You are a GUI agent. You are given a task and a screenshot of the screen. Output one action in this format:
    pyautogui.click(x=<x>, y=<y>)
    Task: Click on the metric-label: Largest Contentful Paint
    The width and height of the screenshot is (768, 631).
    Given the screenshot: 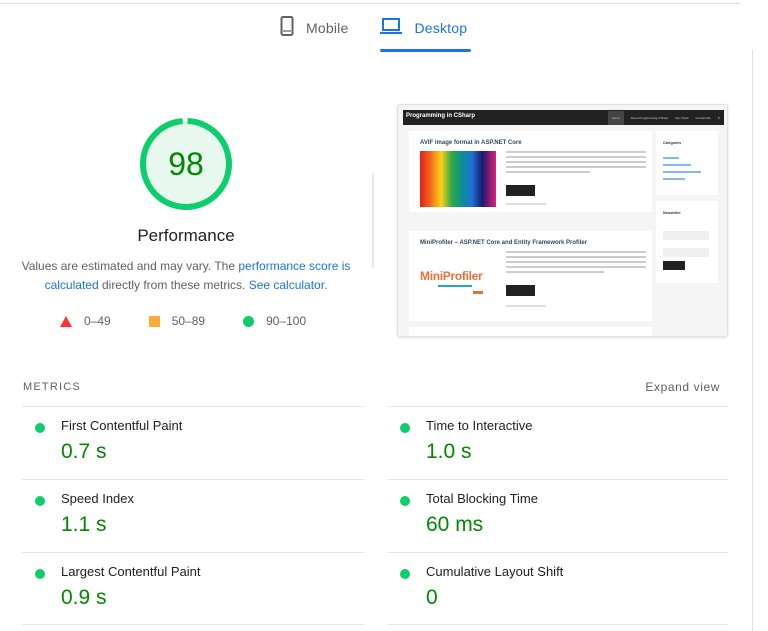 What is the action you would take?
    pyautogui.click(x=131, y=571)
    